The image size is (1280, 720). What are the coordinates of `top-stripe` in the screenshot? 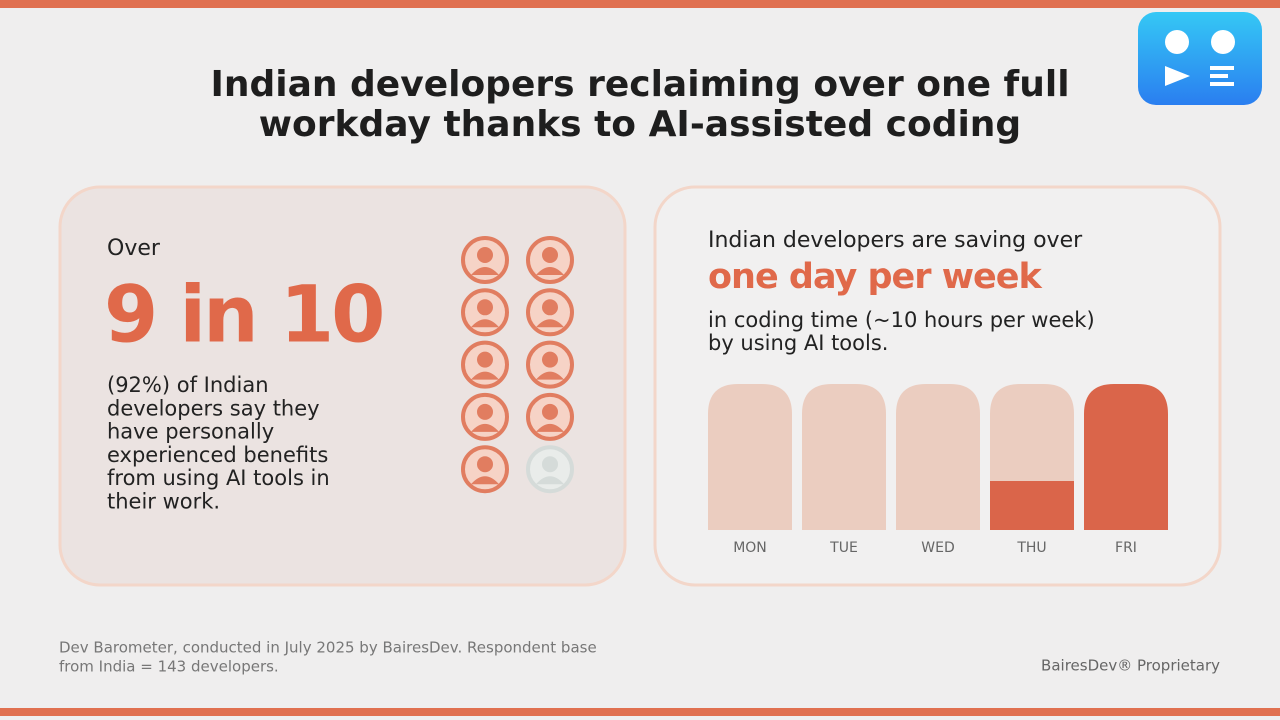 It's located at (640, 4).